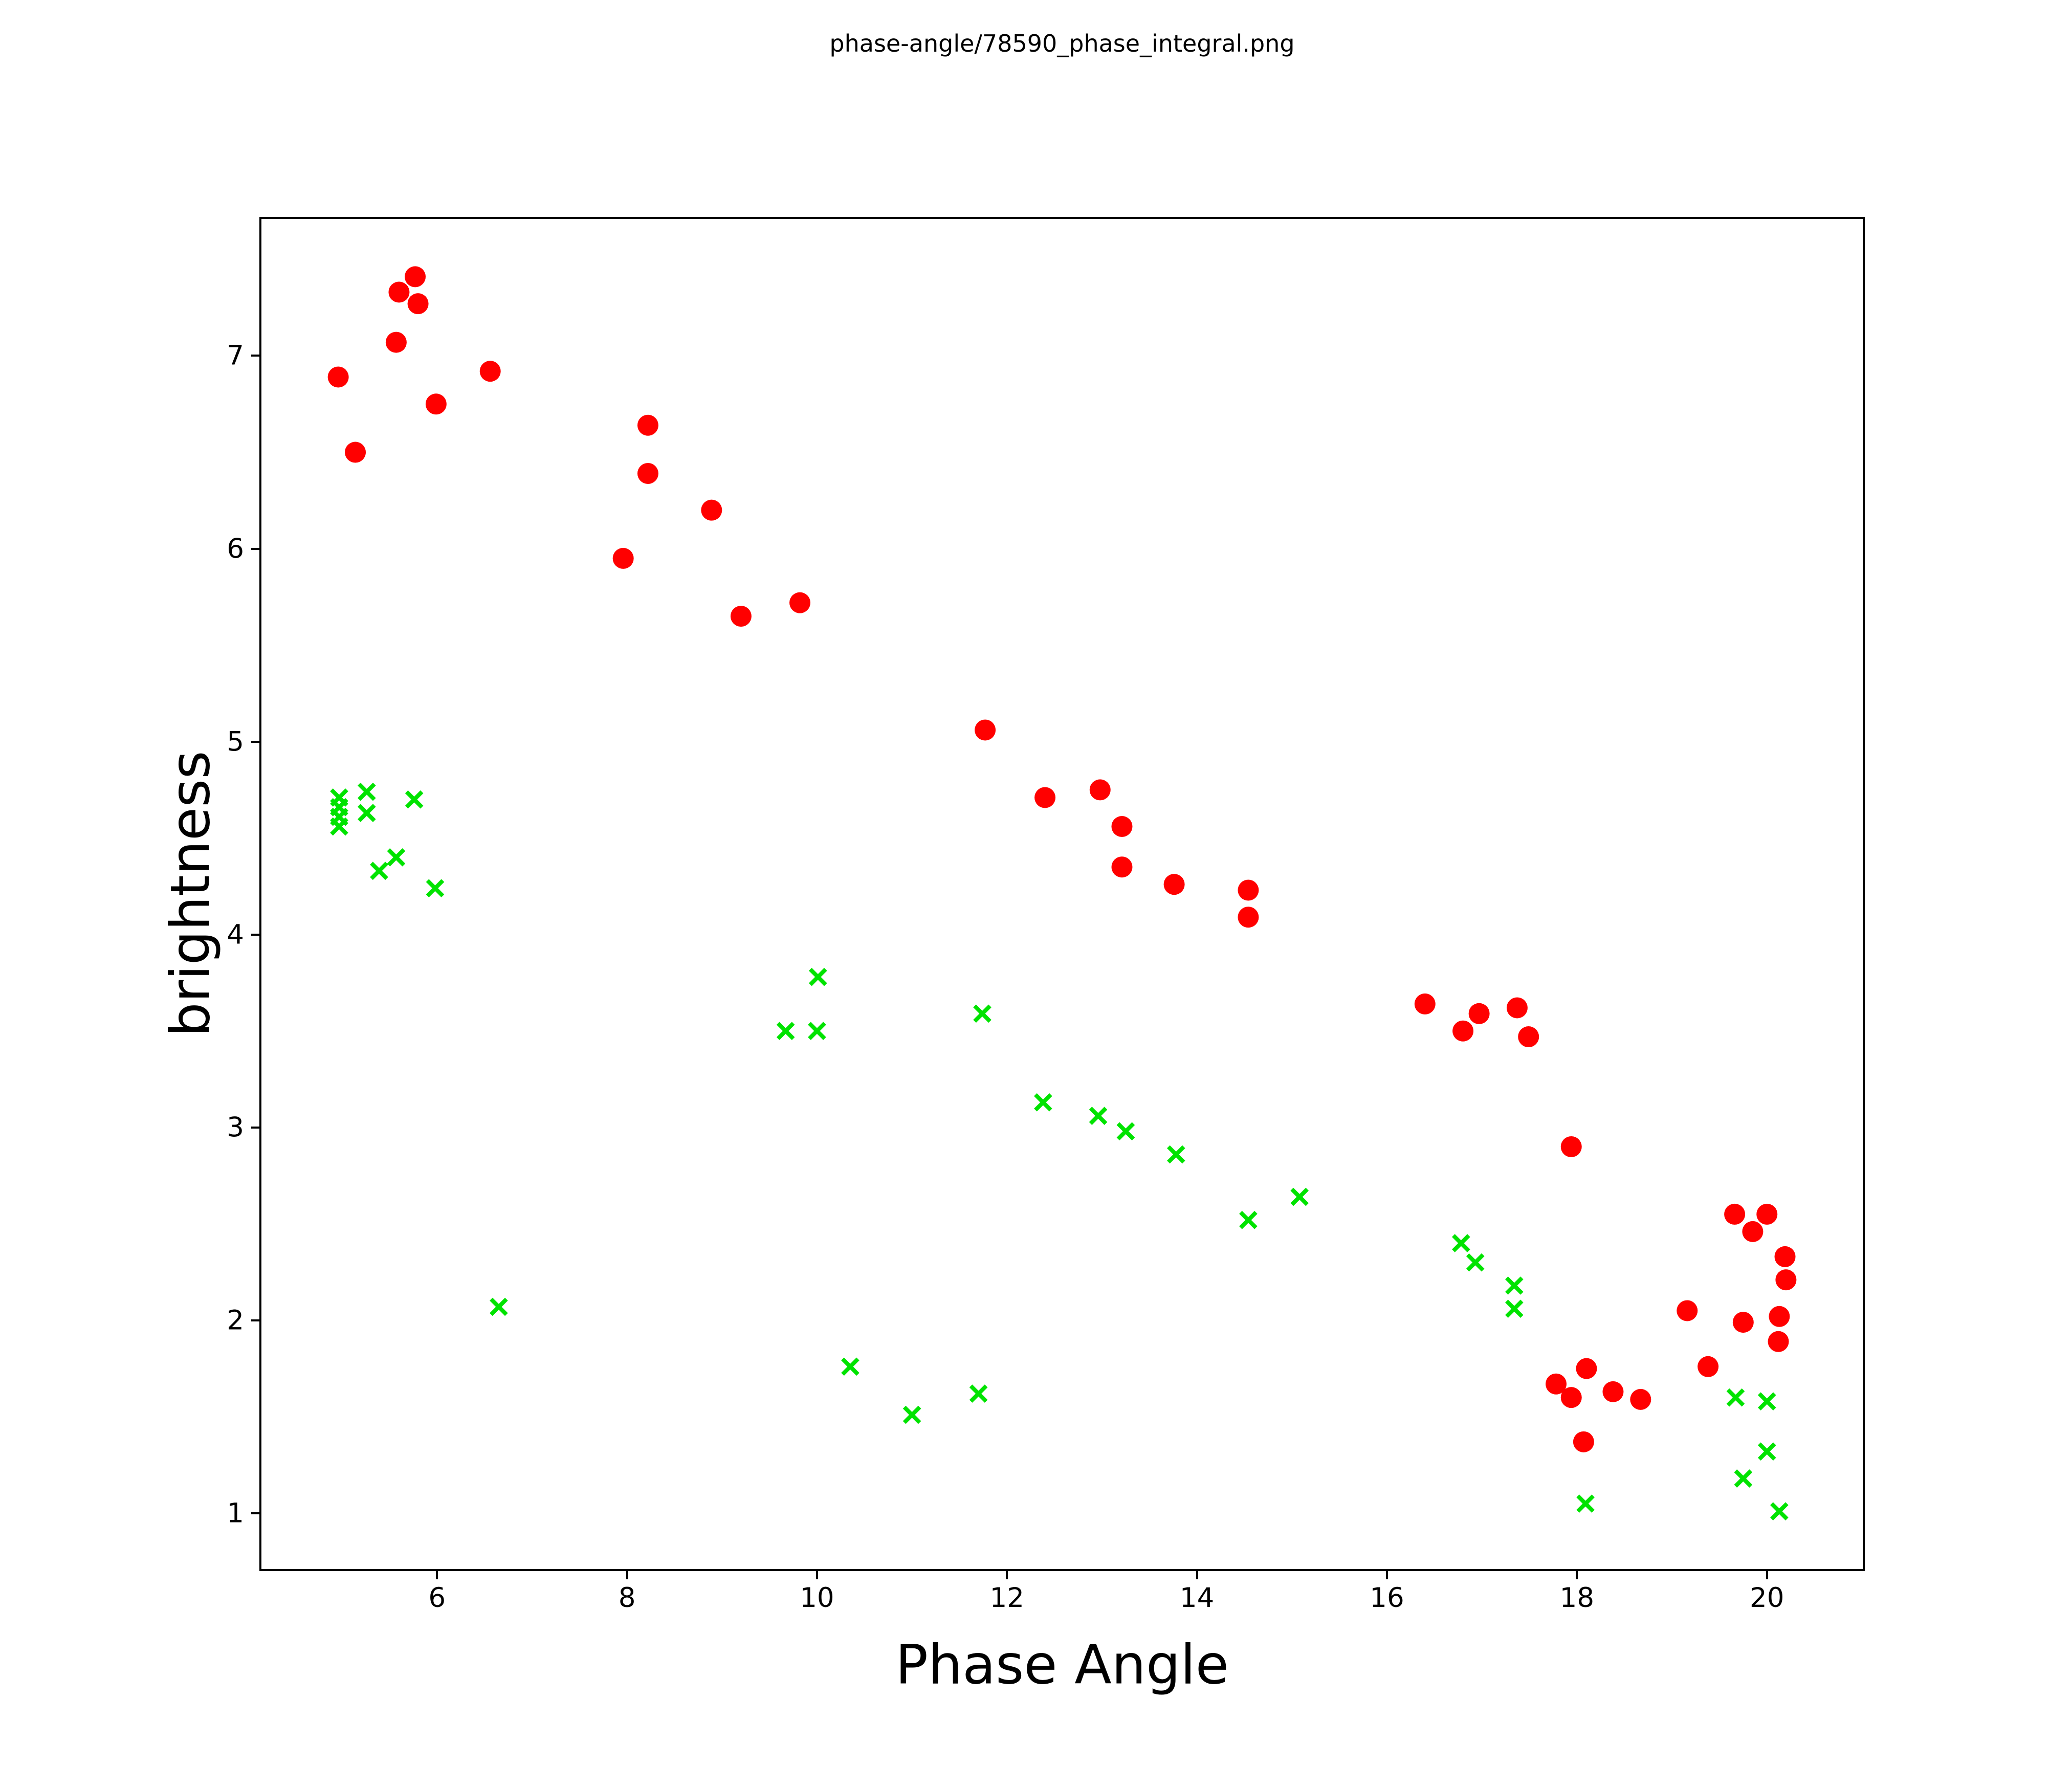 The image size is (2072, 1765). I want to click on chart-title: phase-angle/78590_phase_integral.png, so click(1062, 43).